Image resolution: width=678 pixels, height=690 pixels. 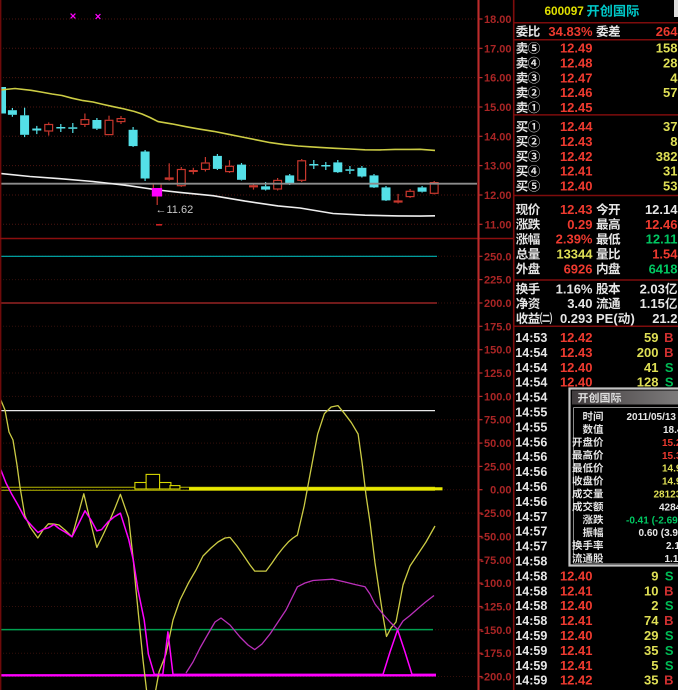 I want to click on svg-text: -175.0, so click(x=495, y=654).